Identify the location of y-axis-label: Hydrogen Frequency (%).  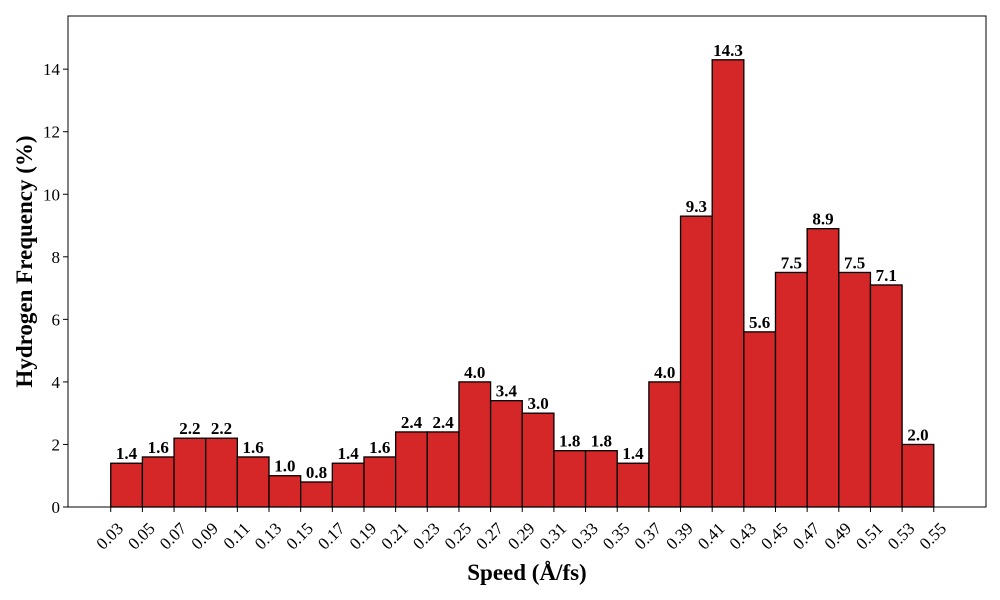
(24, 261).